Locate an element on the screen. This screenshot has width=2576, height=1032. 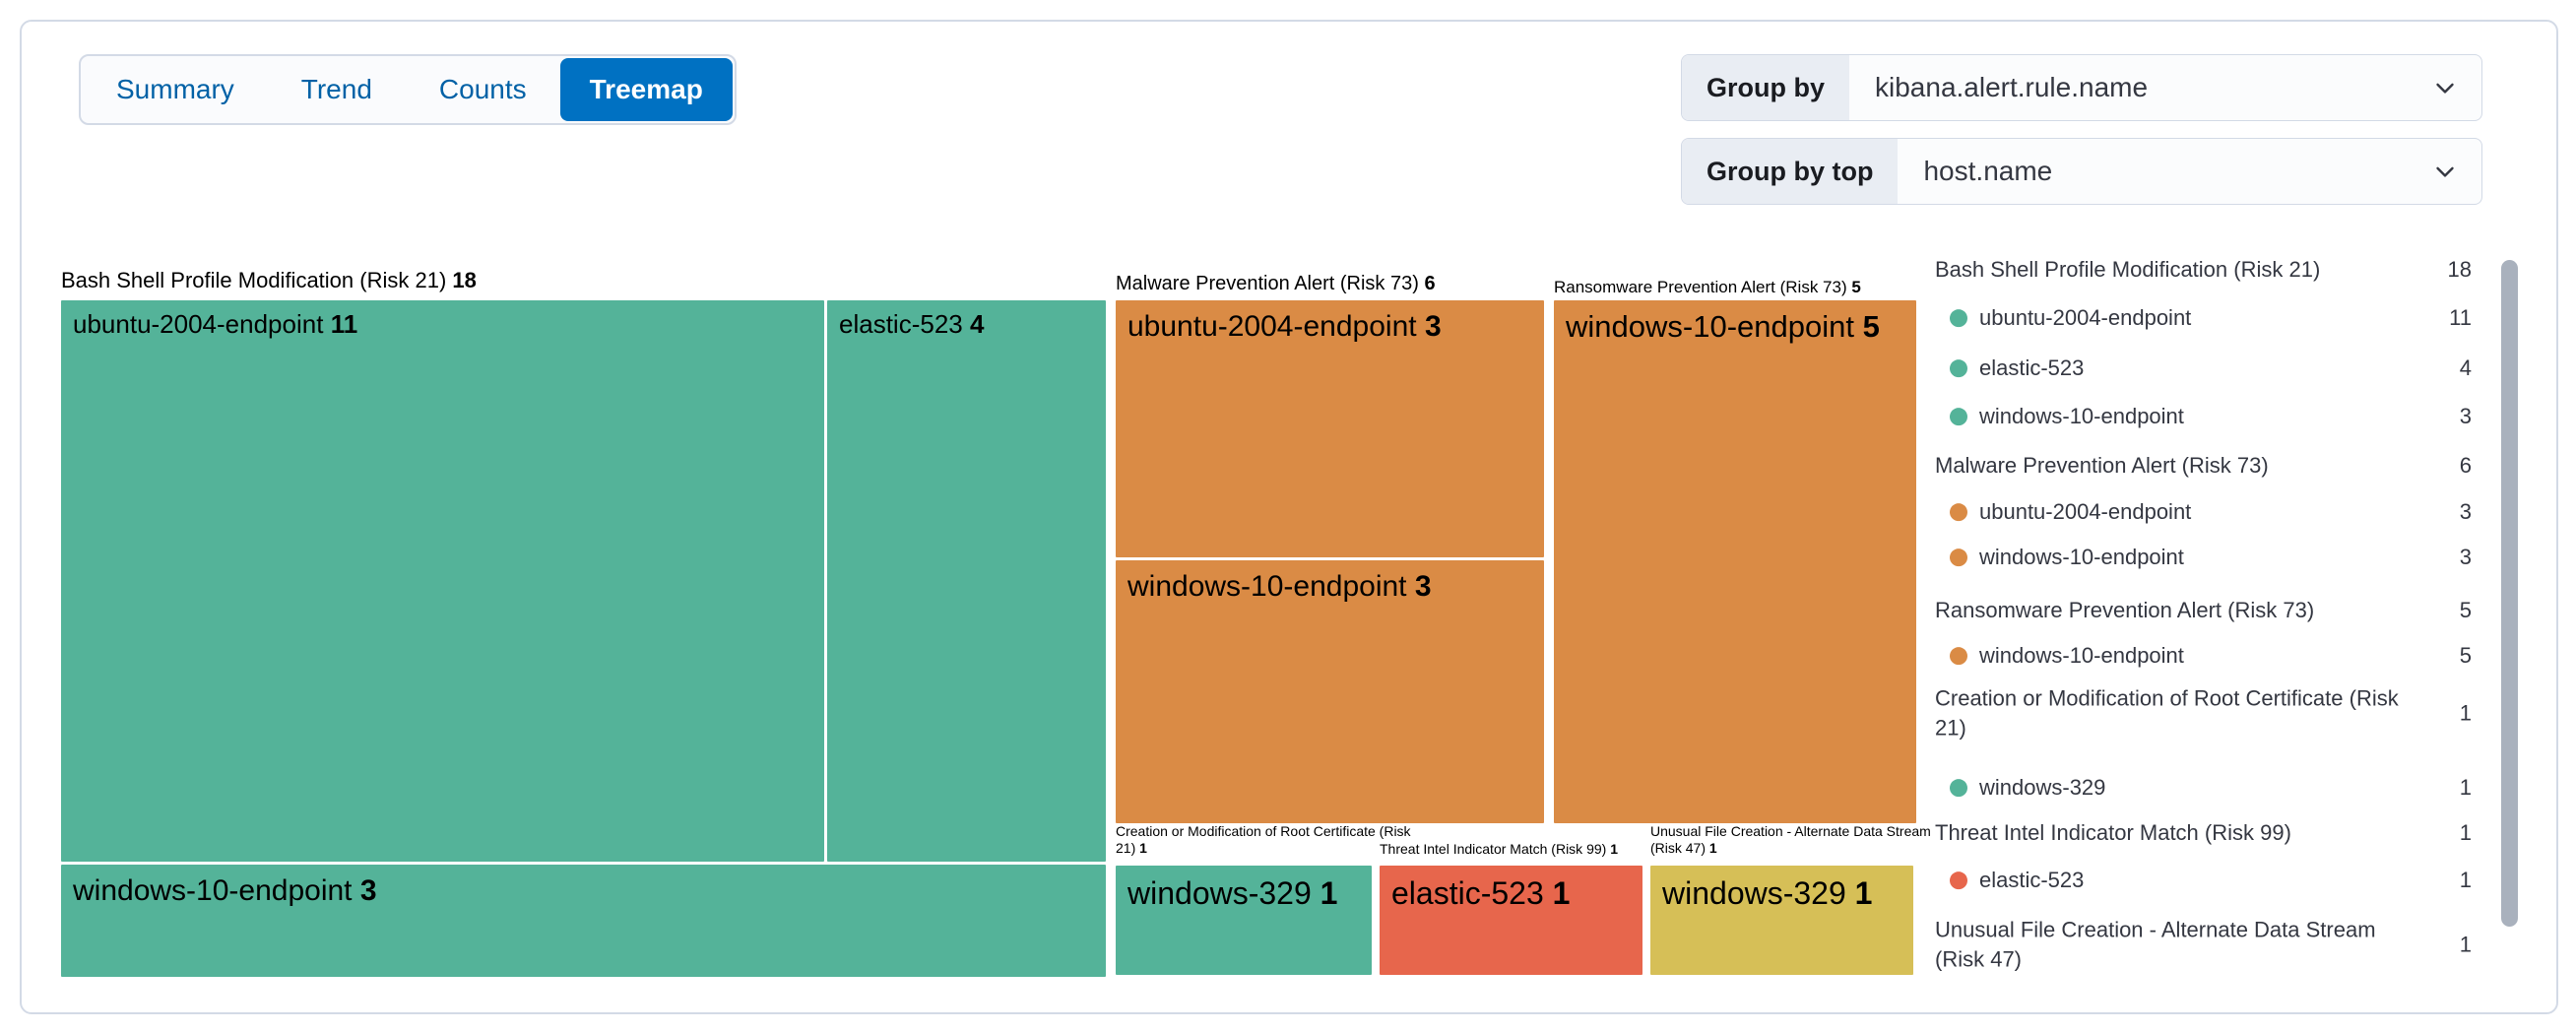
group-by-value: kibana.alert.rule.name is located at coordinates (2012, 87).